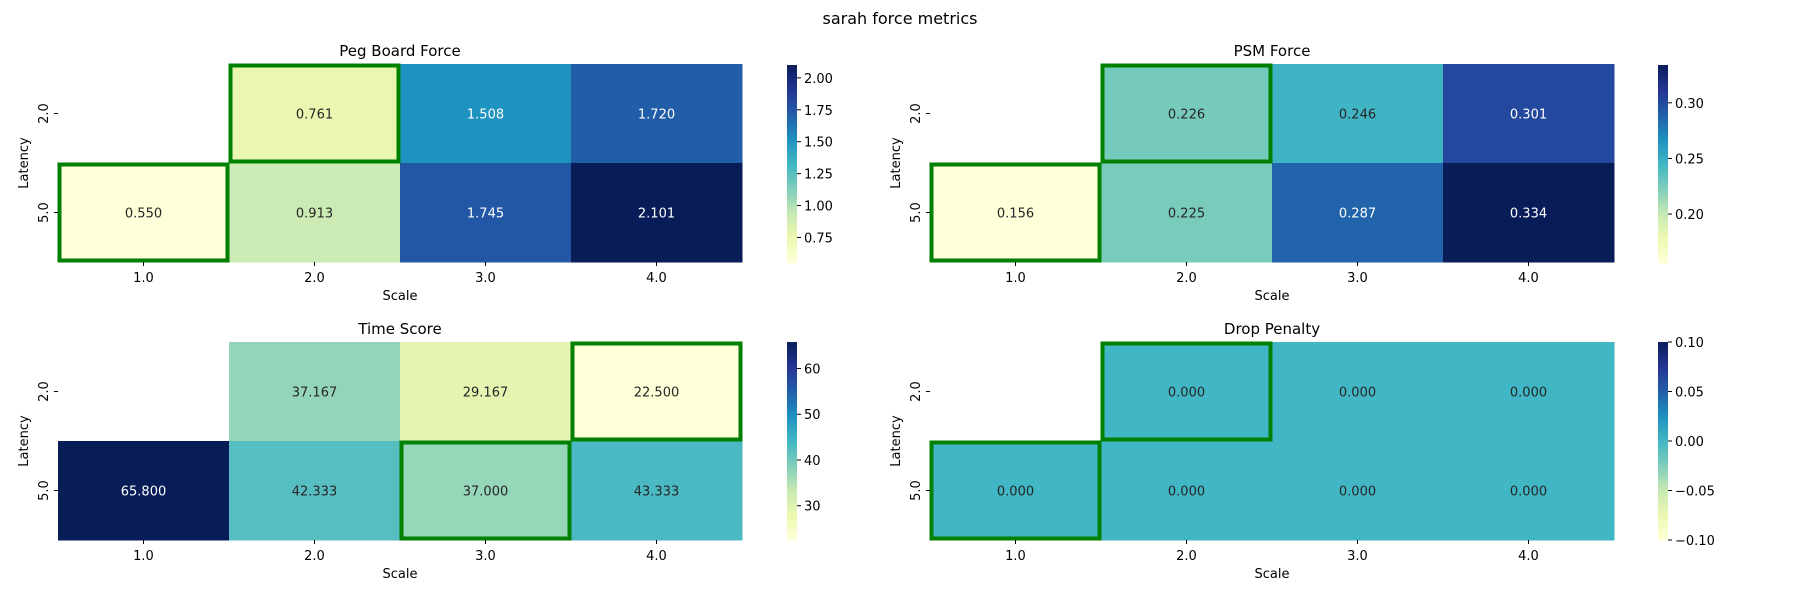 The height and width of the screenshot is (600, 1800). Describe the element at coordinates (486, 393) in the screenshot. I see `cell-label: 29.167` at that location.